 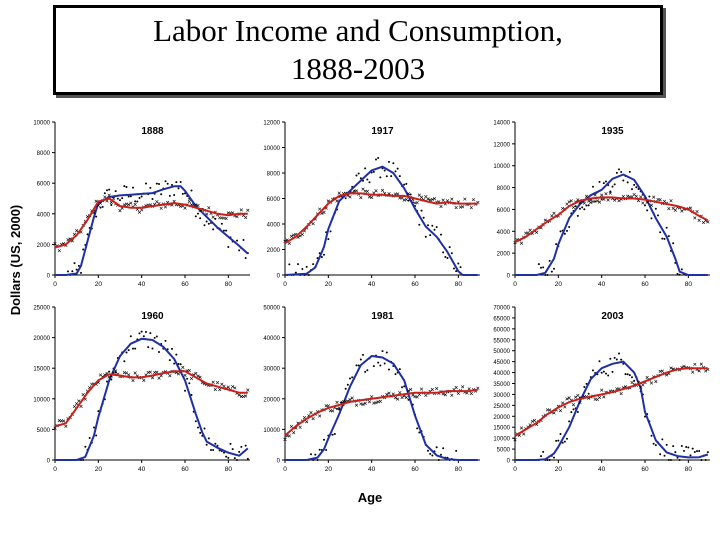 What do you see at coordinates (141, 389) in the screenshot?
I see `panel-1960: 0 5000 10000 15000 20000 25000 0 20 40 60 80 1960` at bounding box center [141, 389].